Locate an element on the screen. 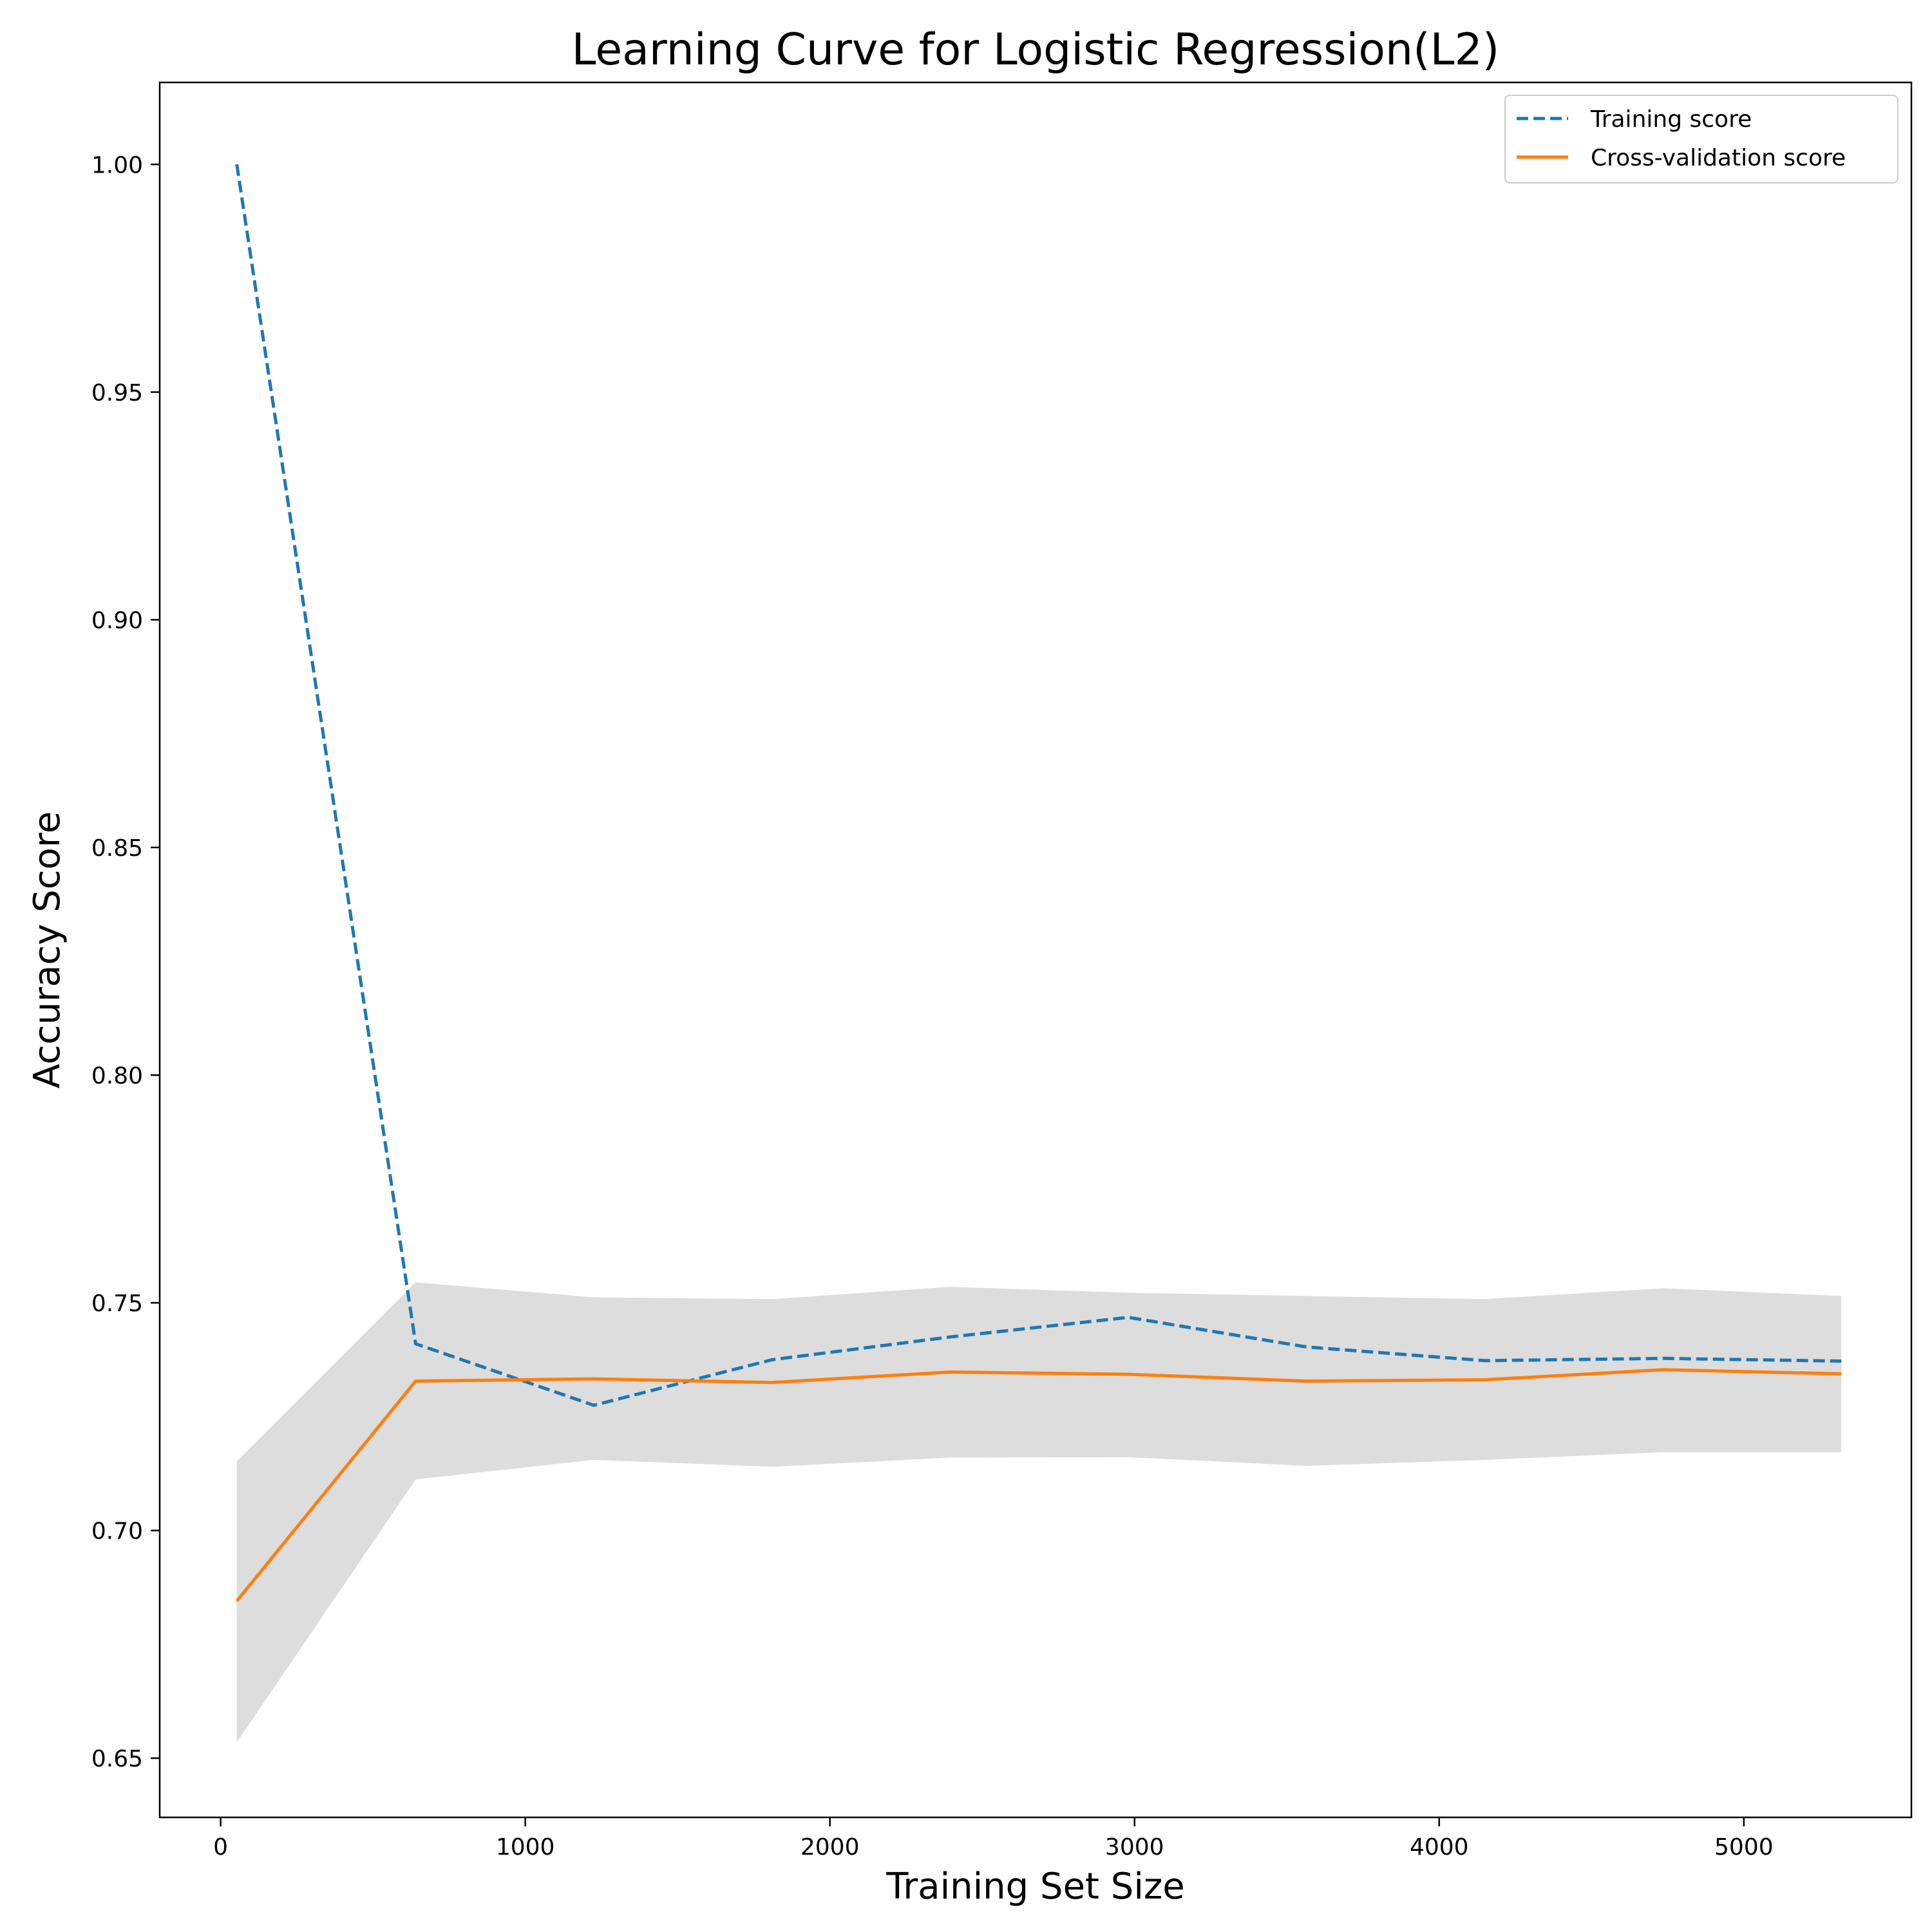 The width and height of the screenshot is (1932, 1932). x-tick-label: 2000 is located at coordinates (830, 1847).